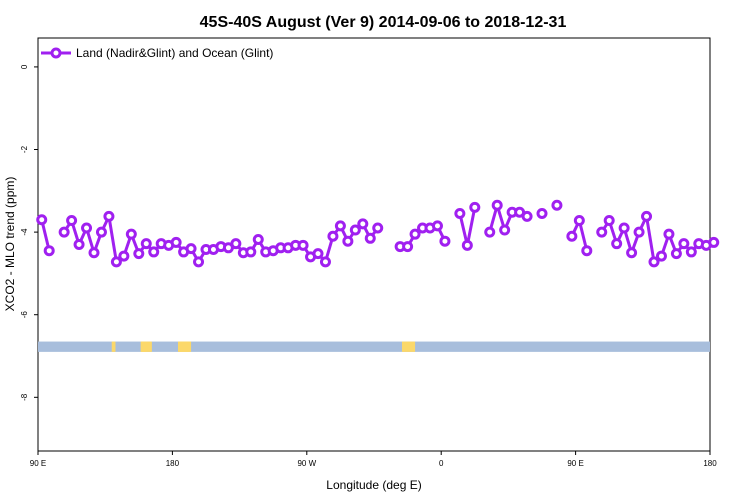 The width and height of the screenshot is (750, 500). I want to click on legend: Land (Nadir&Glint) and Ocean (Glint), so click(157, 53).